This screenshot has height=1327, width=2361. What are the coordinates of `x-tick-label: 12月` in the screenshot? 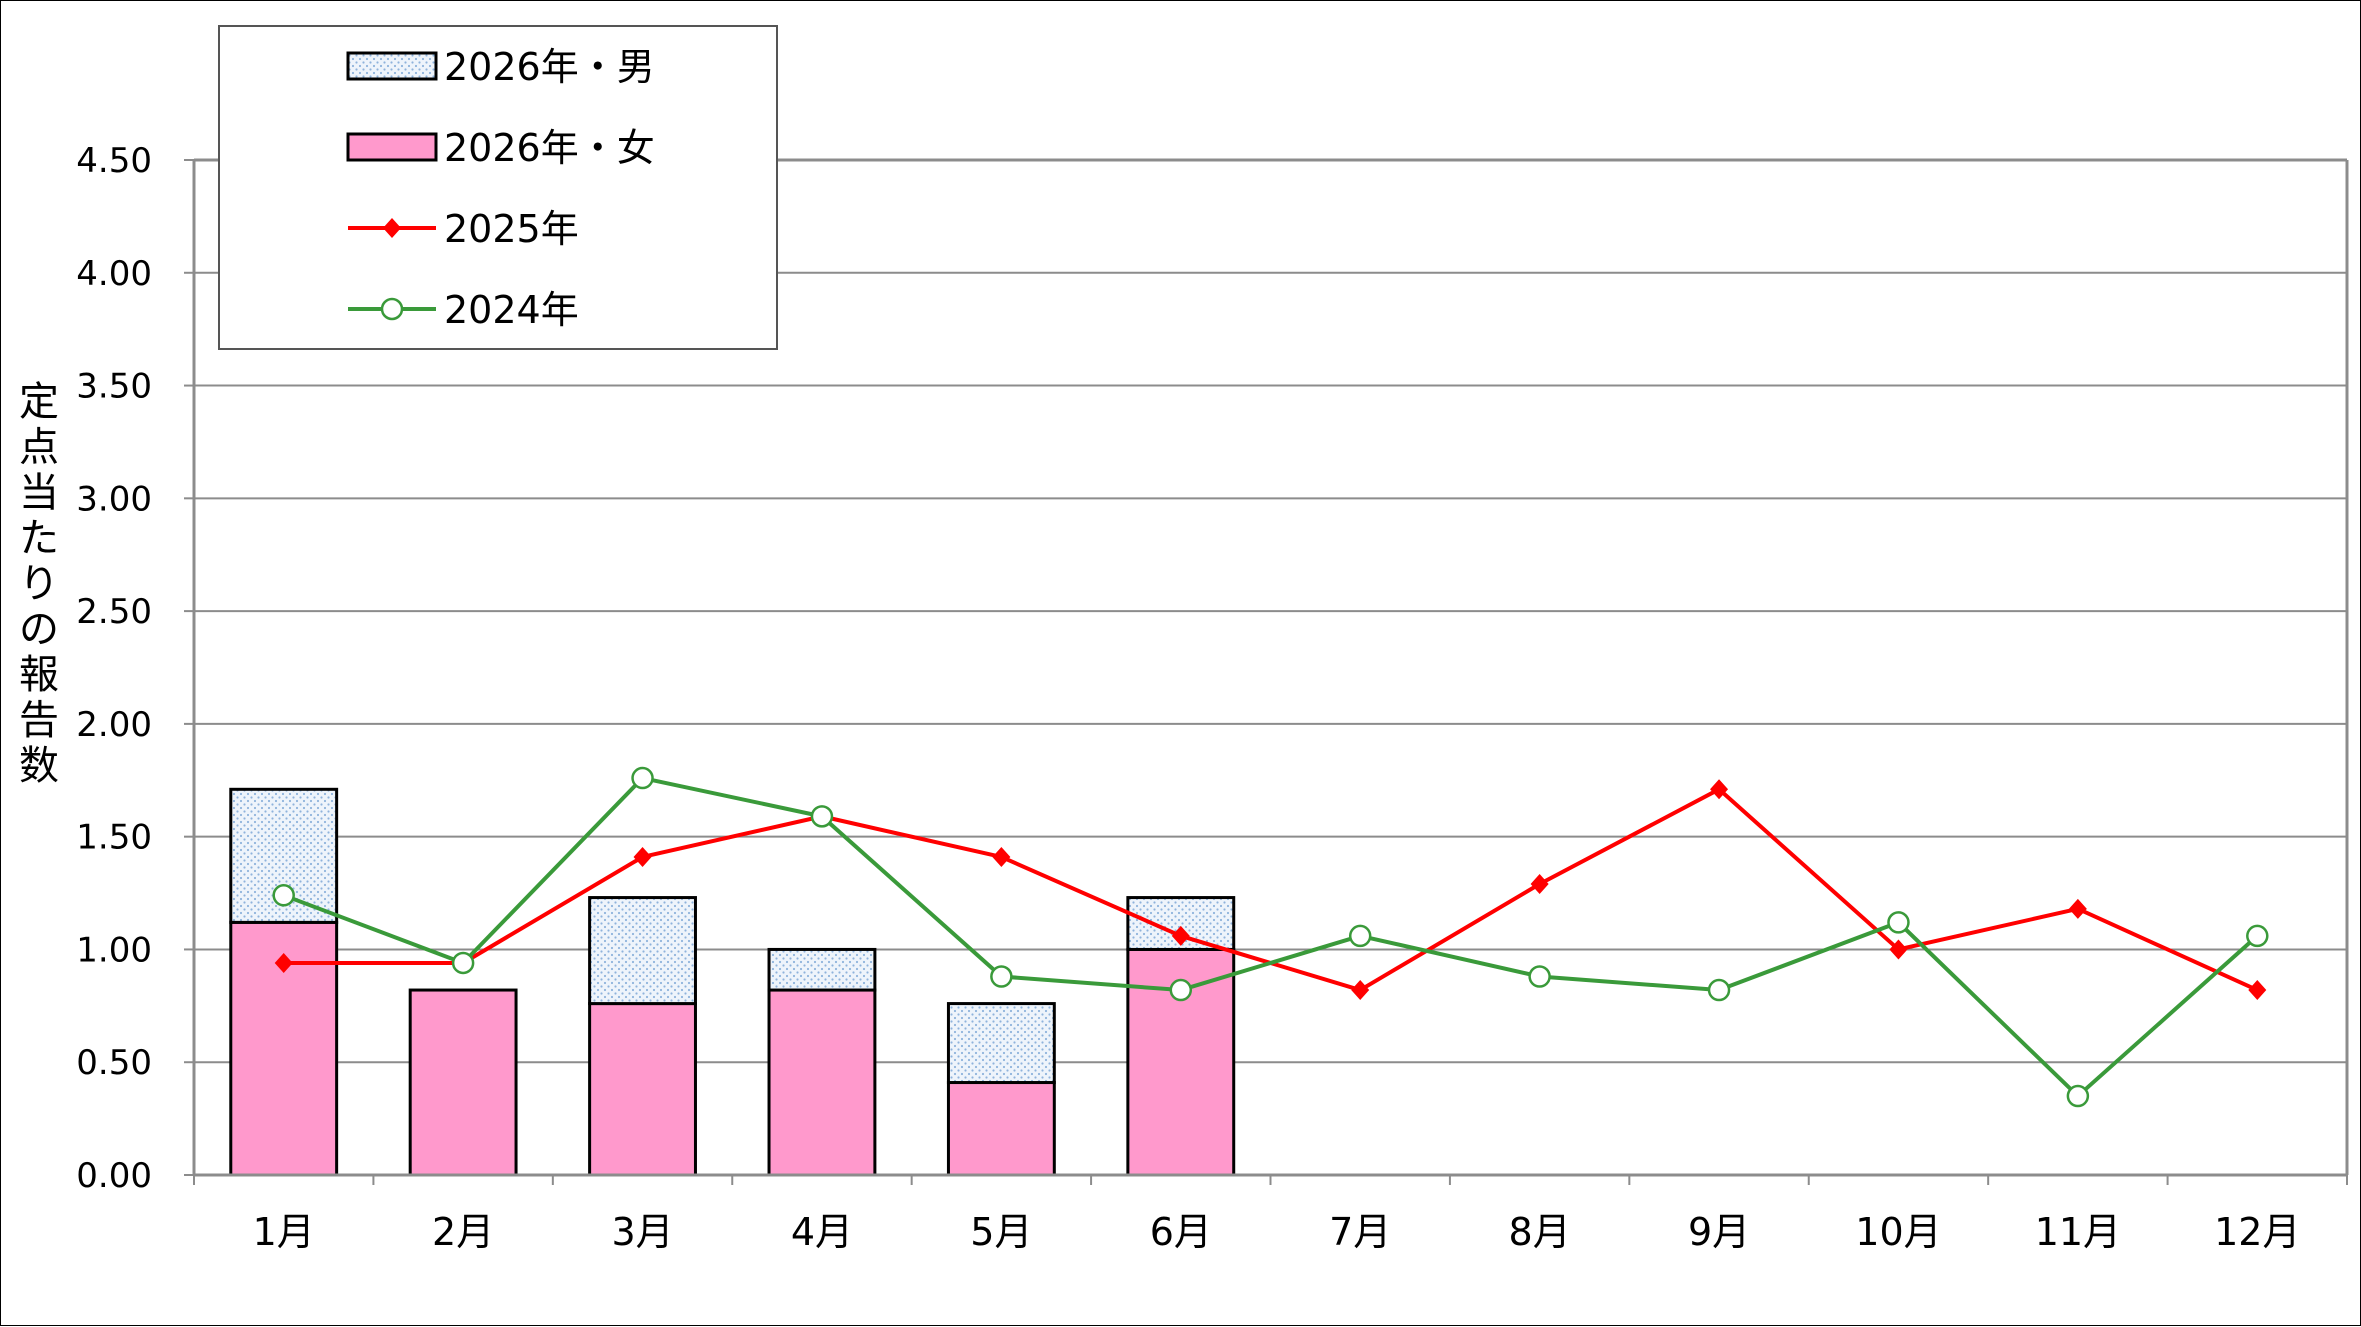 It's located at (2257, 1232).